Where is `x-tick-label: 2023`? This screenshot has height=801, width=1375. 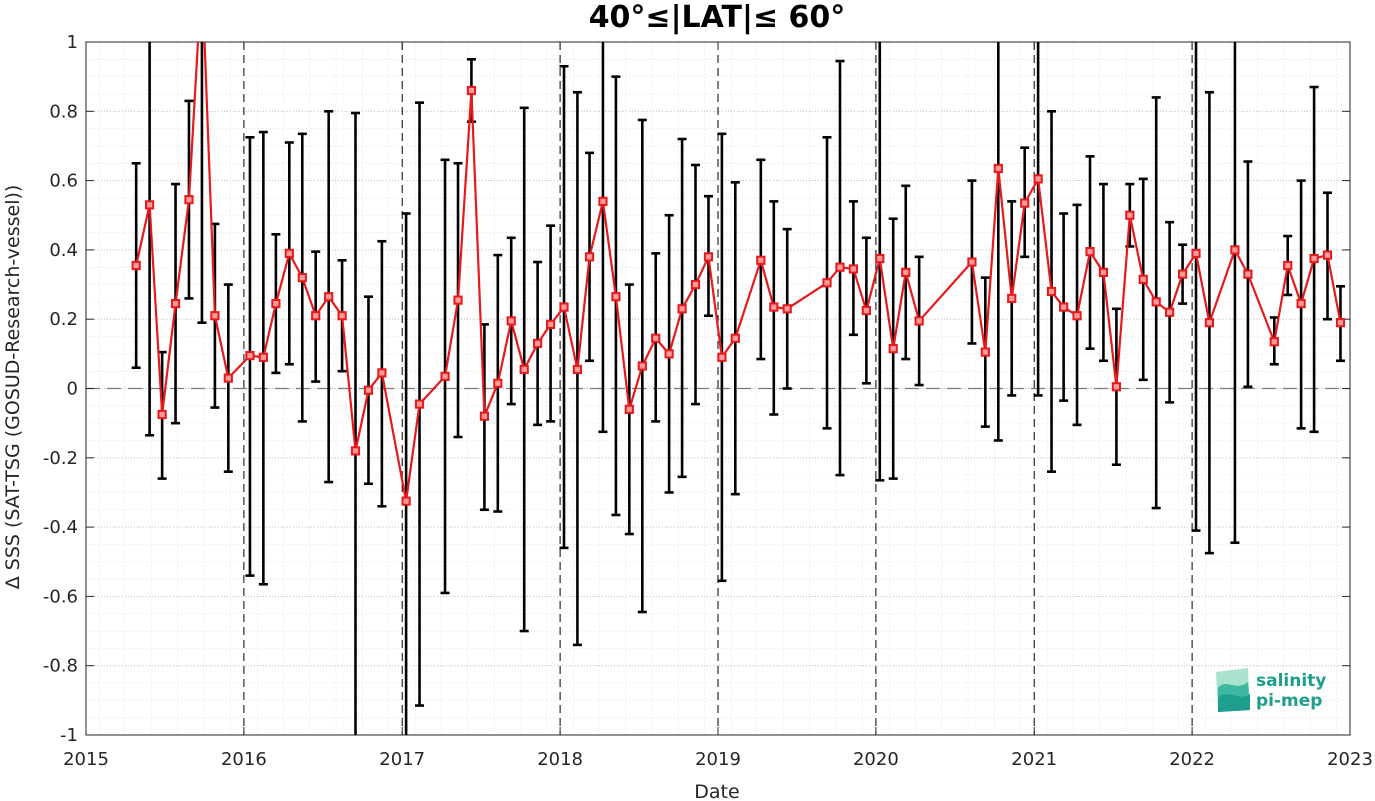 x-tick-label: 2023 is located at coordinates (1350, 759).